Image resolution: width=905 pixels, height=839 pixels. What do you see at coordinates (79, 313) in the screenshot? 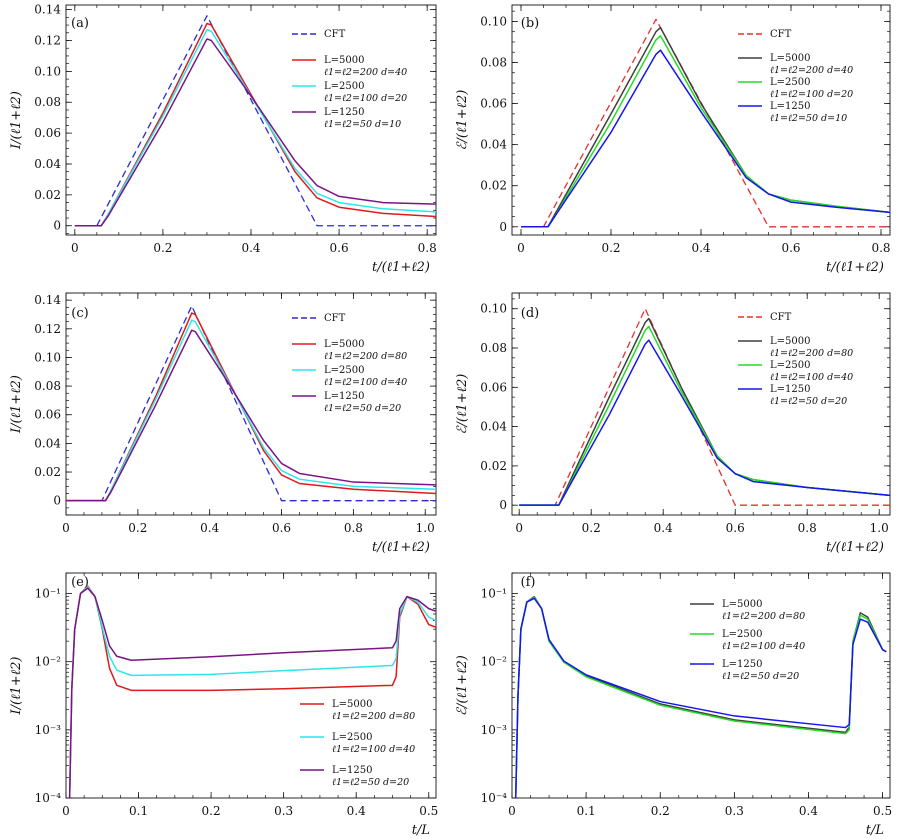
I see `panel-tag: (c)` at bounding box center [79, 313].